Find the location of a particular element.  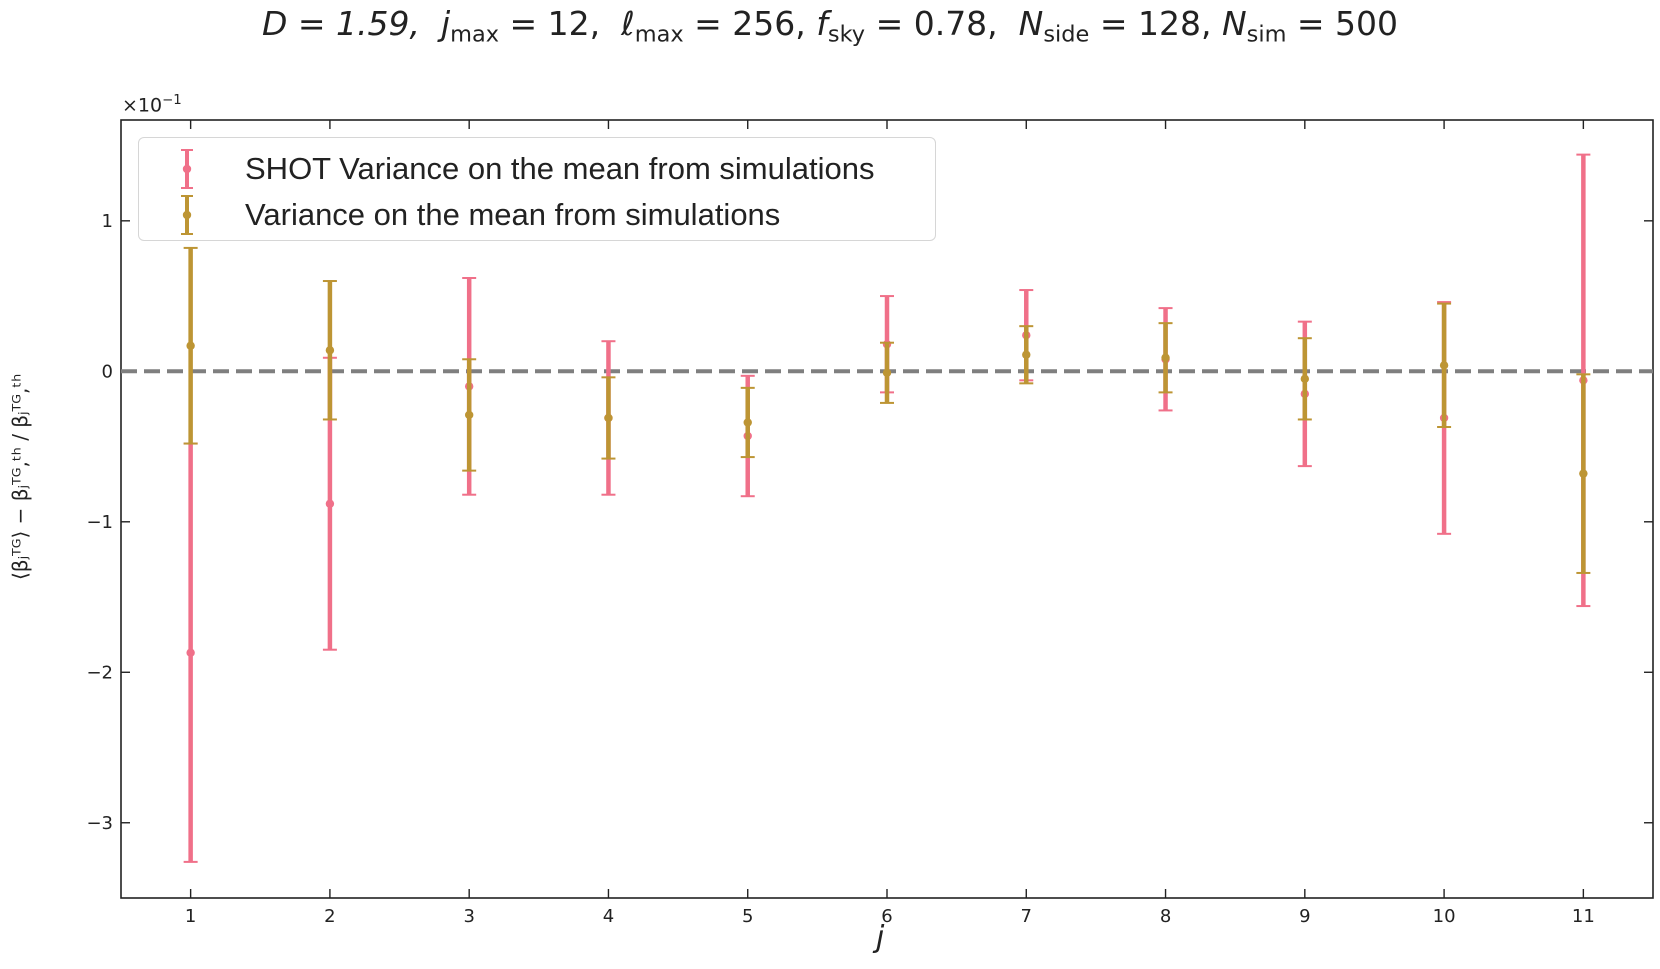

title-nsim-sub: sim is located at coordinates (1266, 34).